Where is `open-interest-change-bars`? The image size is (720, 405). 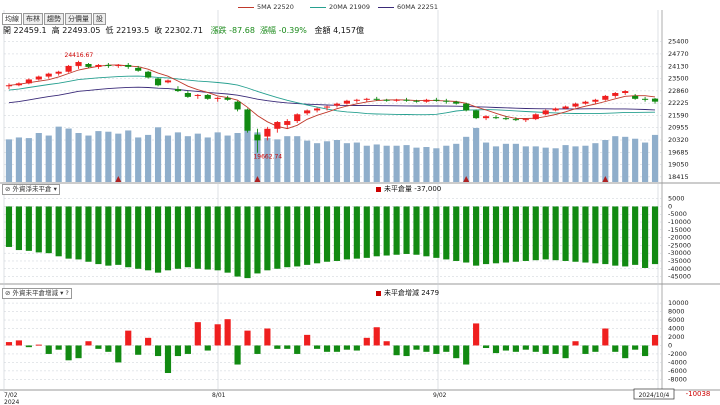
open-interest-change-bars is located at coordinates (332, 346).